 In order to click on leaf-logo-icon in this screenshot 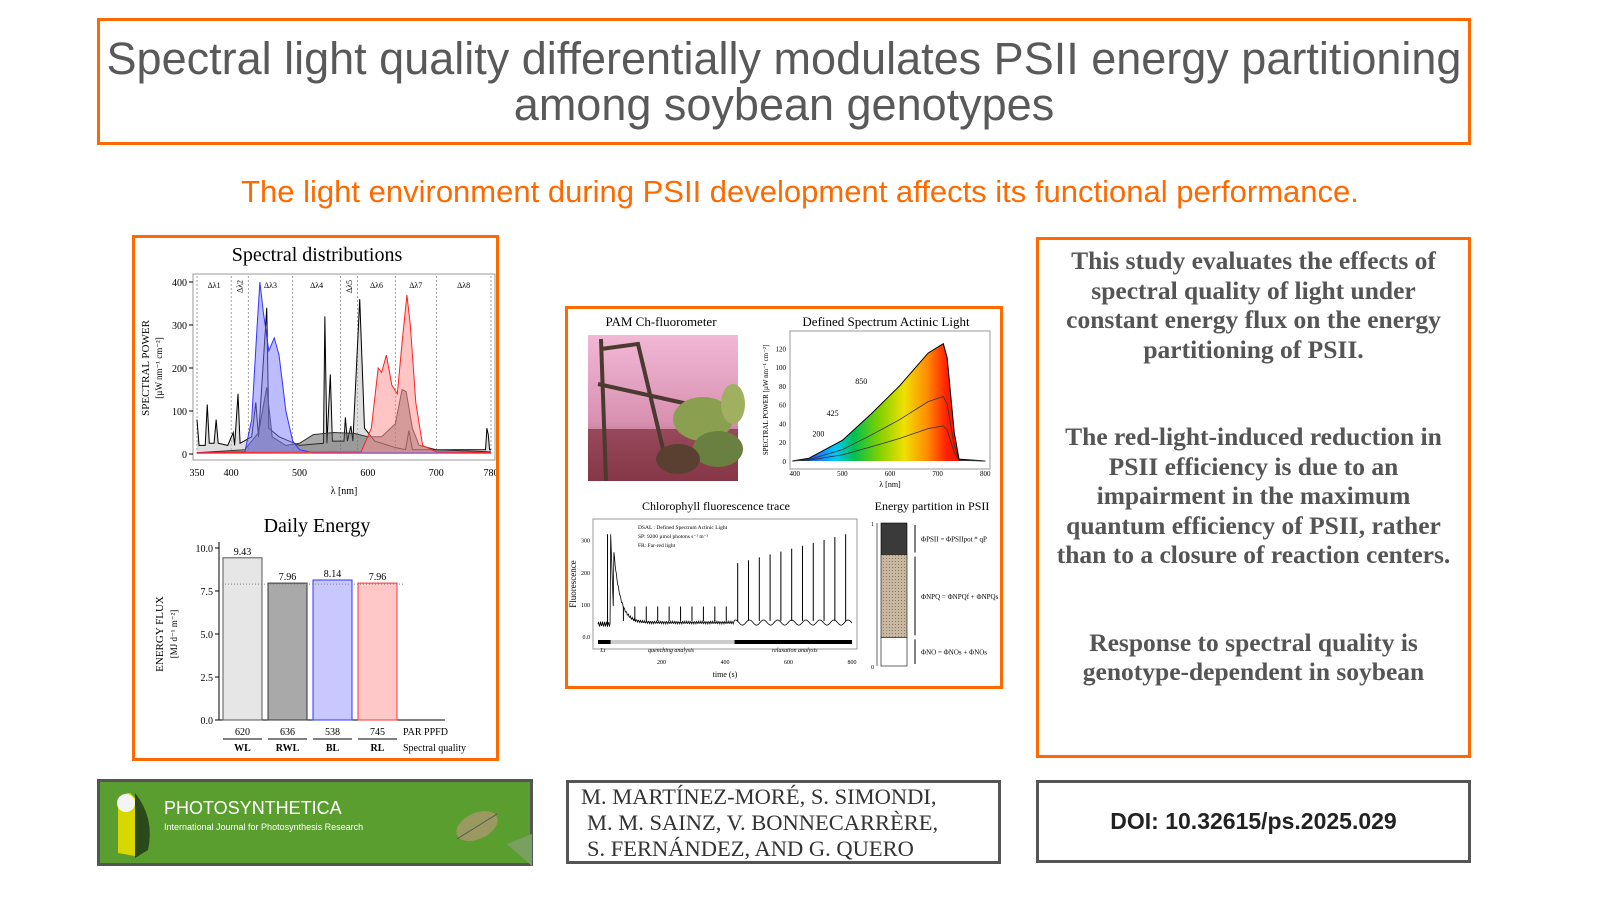, I will do `click(133, 825)`.